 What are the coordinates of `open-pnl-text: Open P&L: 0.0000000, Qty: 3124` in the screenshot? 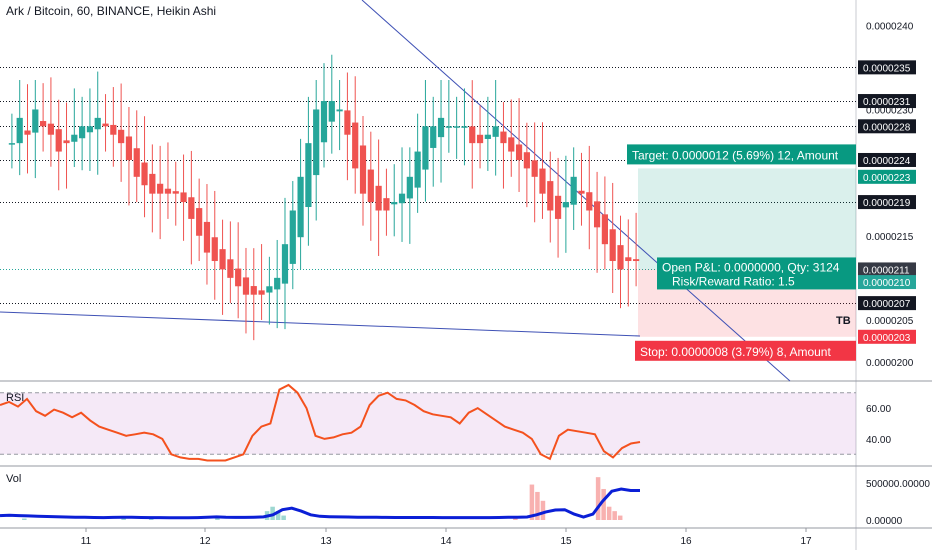 It's located at (751, 267).